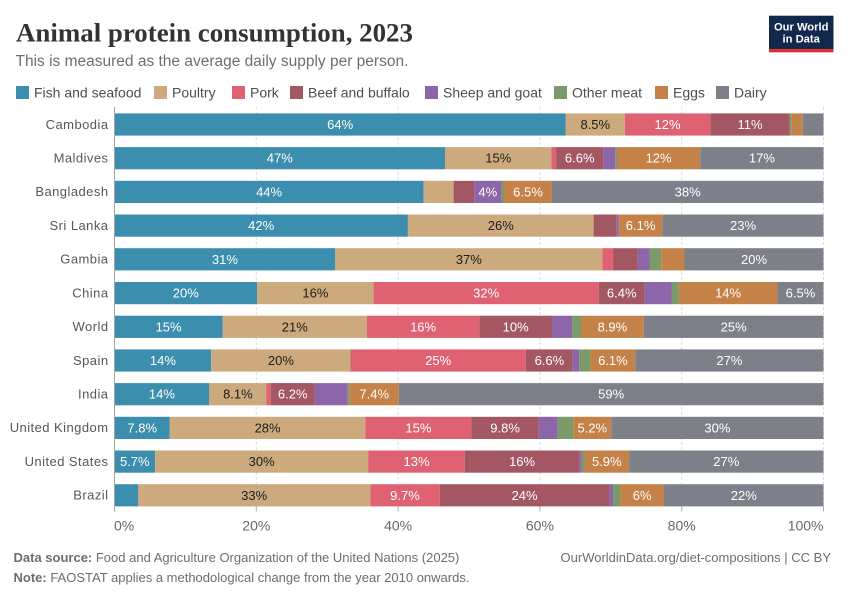 The image size is (850, 605). What do you see at coordinates (90, 292) in the screenshot?
I see `svg-text: China` at bounding box center [90, 292].